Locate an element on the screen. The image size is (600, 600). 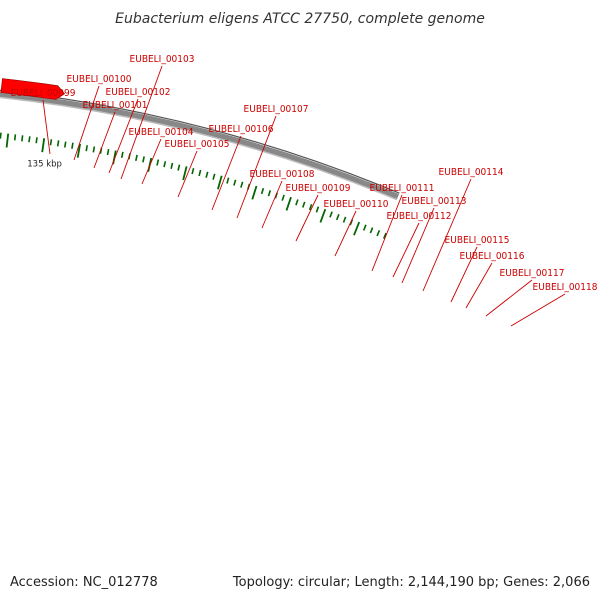
gene-label: EUBELI_00105 is located at coordinates (197, 144).